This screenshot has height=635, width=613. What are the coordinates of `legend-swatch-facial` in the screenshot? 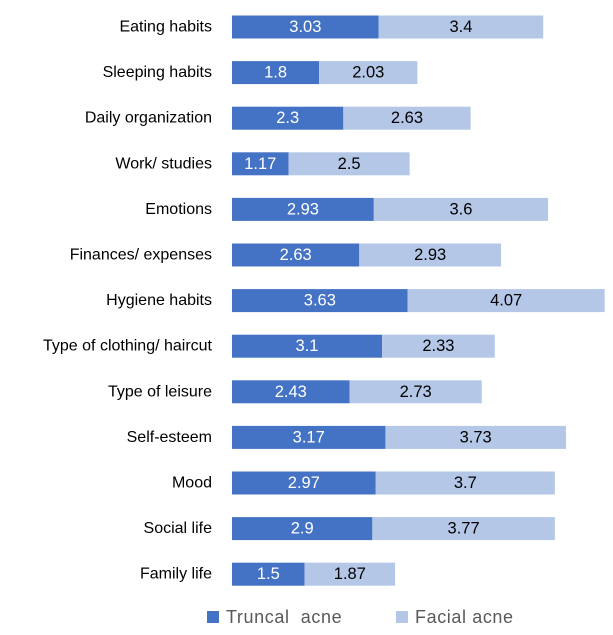 It's located at (402, 617).